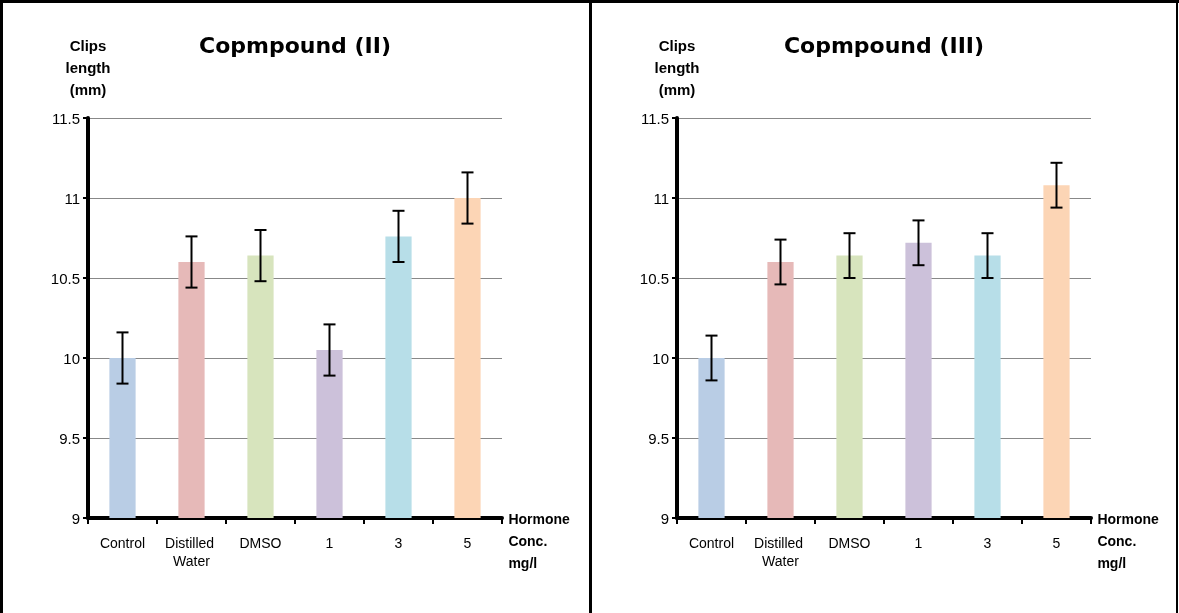 The height and width of the screenshot is (613, 1179). I want to click on chart-title: Copmpound (II), so click(295, 45).